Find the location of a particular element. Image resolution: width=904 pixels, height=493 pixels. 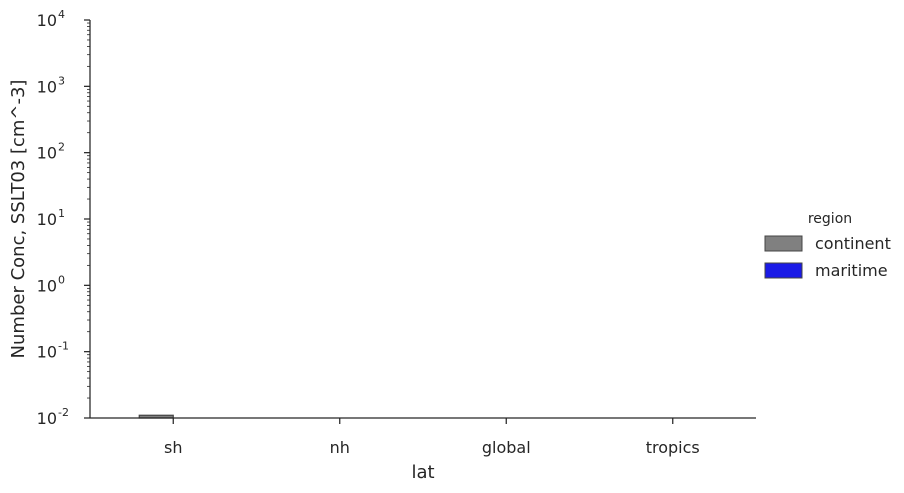

legend-label-maritime: maritime is located at coordinates (851, 270).